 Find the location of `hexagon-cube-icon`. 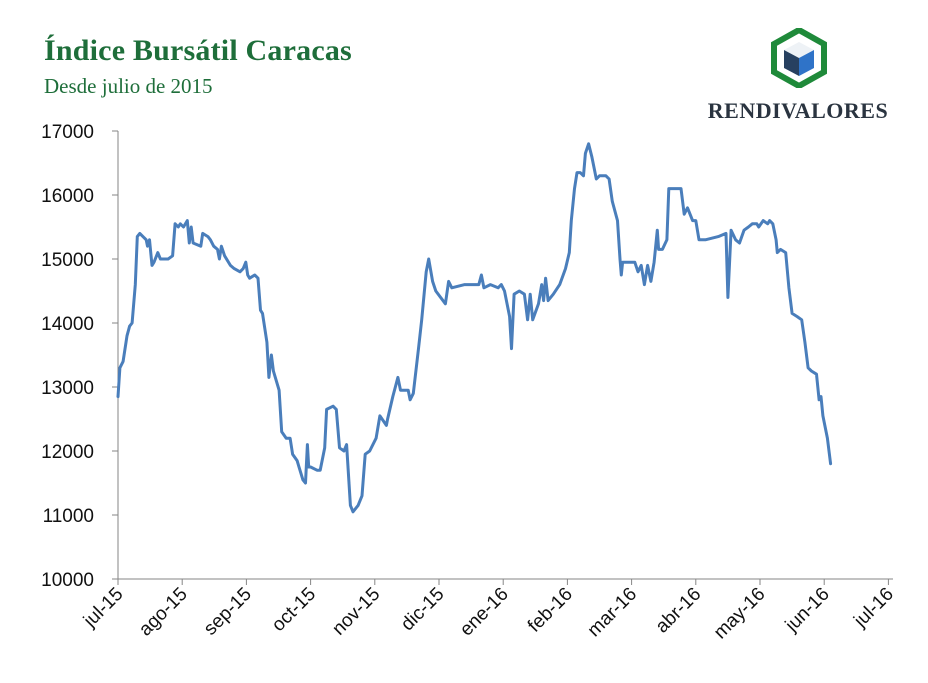

hexagon-cube-icon is located at coordinates (799, 58).